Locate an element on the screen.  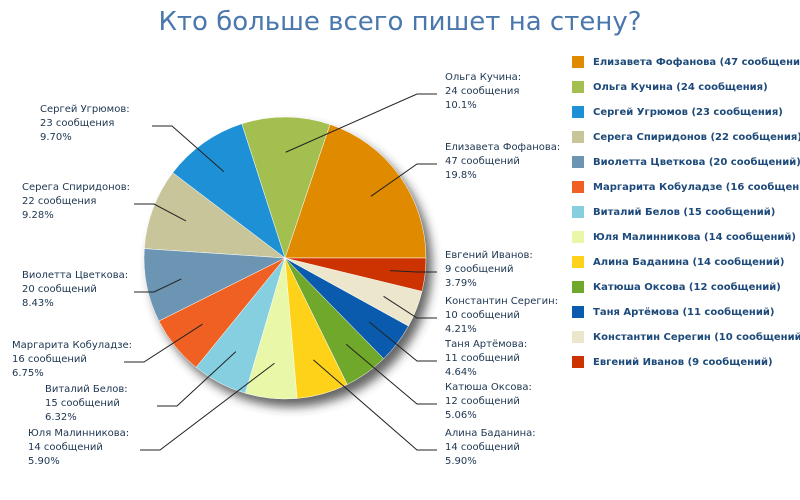
slice-label: Катюша Оксова: is located at coordinates (488, 387).